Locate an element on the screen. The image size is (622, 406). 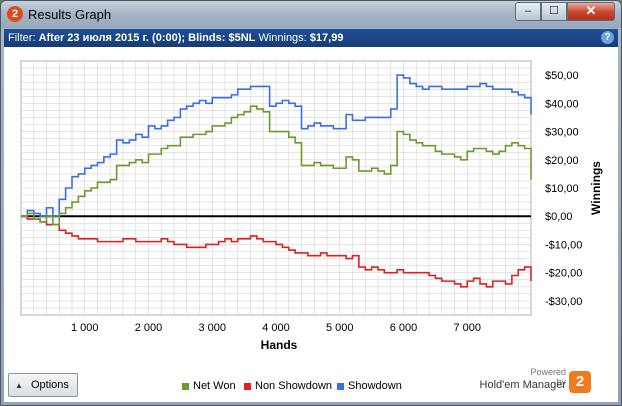
window-title: Results Graph is located at coordinates (70, 14).